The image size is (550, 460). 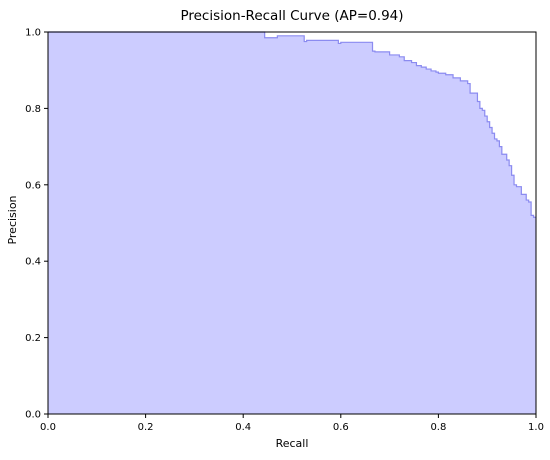 What do you see at coordinates (536, 427) in the screenshot?
I see `x-tick-label: 1.0` at bounding box center [536, 427].